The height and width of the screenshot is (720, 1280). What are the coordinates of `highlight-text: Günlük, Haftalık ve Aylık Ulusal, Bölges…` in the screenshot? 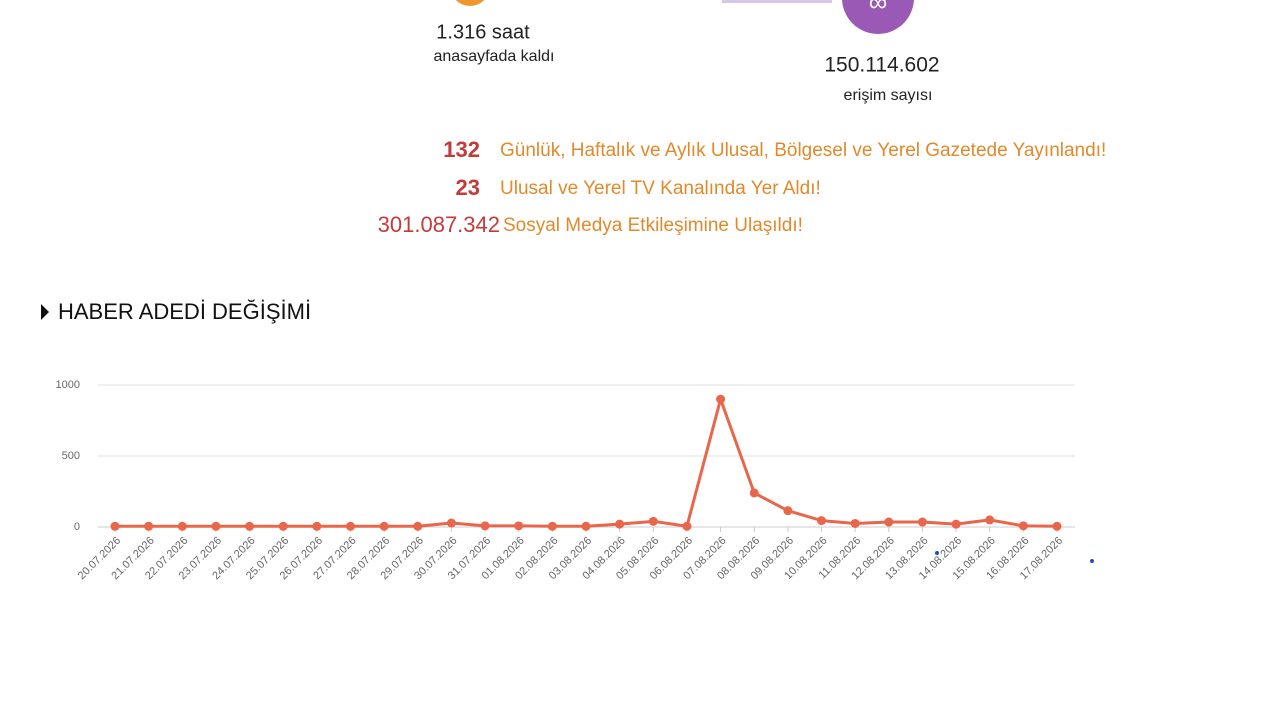 It's located at (803, 150).